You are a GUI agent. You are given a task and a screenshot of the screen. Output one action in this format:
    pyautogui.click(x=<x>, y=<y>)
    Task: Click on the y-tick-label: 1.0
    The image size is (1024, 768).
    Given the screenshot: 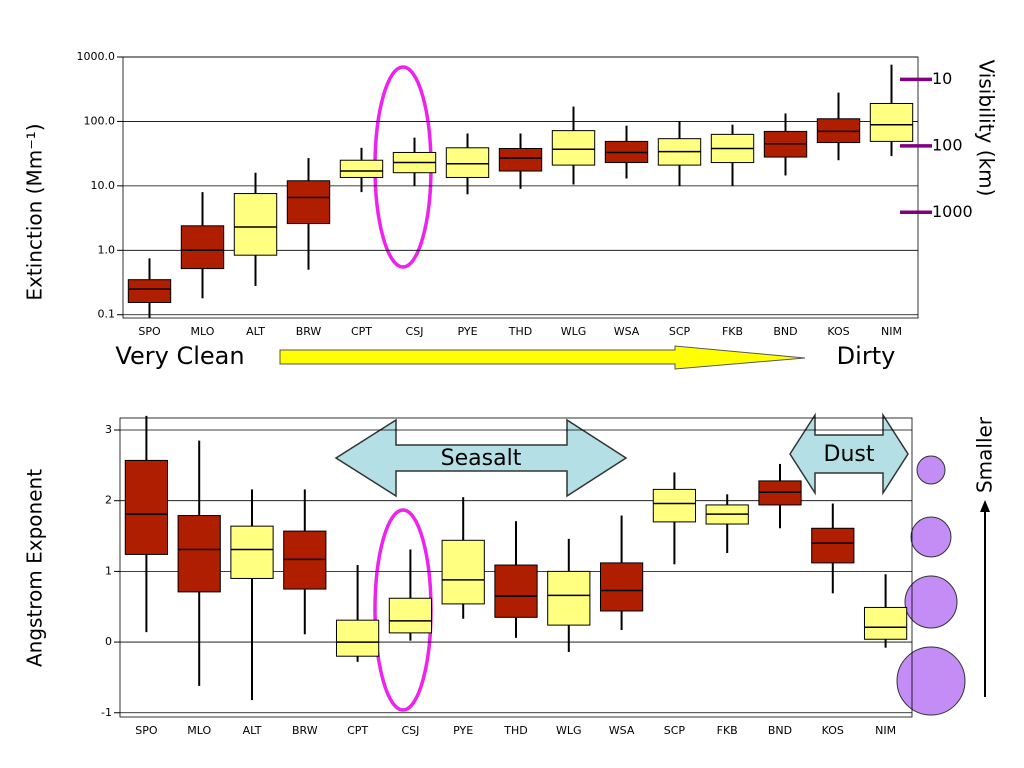 What is the action you would take?
    pyautogui.click(x=107, y=249)
    